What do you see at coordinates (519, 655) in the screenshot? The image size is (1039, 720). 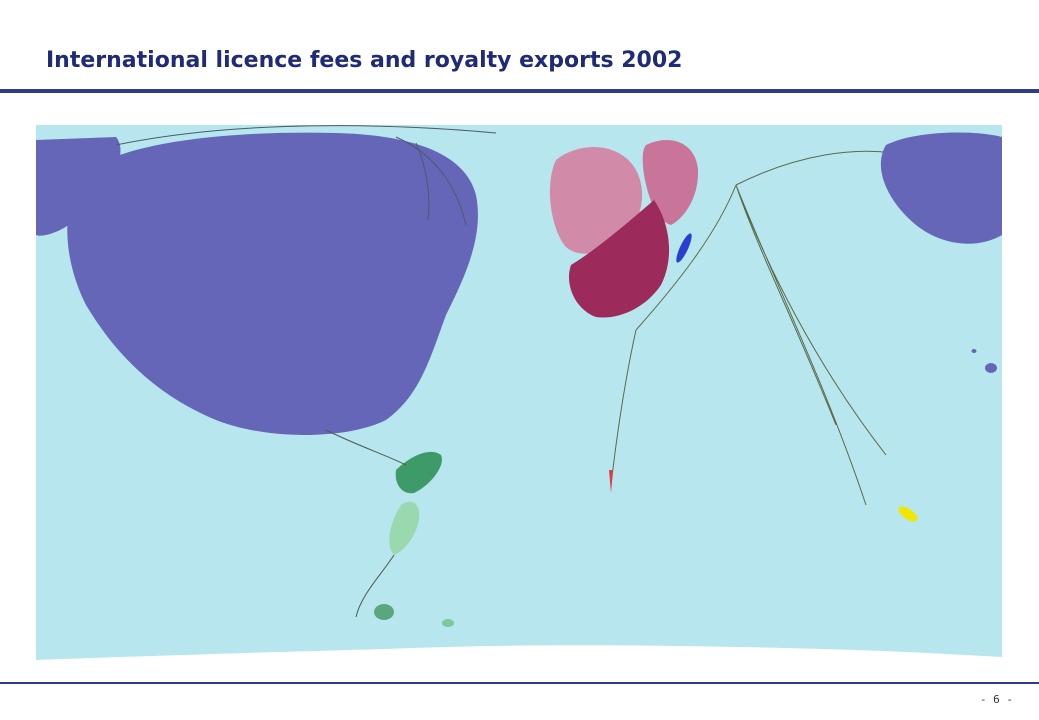 I see `region-antarctica` at bounding box center [519, 655].